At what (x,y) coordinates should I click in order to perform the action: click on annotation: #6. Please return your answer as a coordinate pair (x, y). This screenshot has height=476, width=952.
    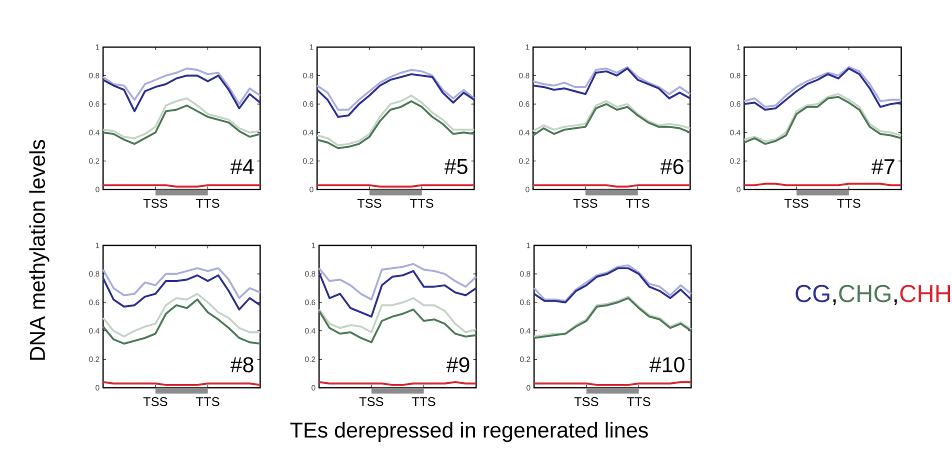
    Looking at the image, I should click on (672, 166).